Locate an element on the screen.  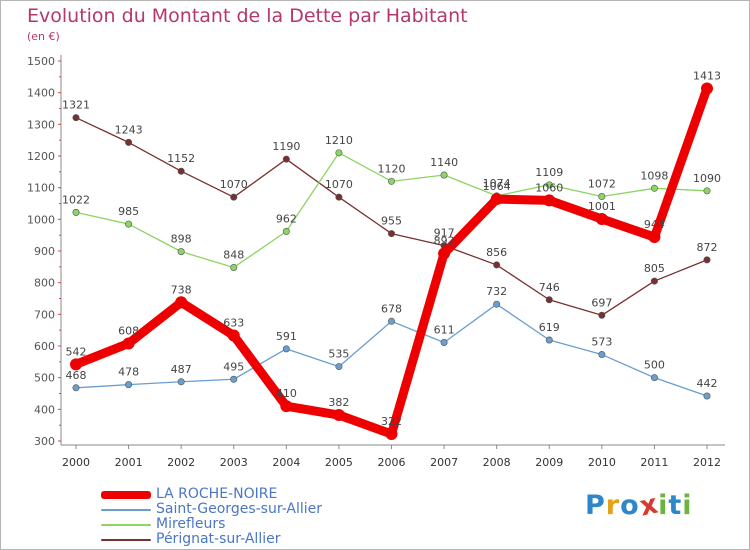
data-label: 608 is located at coordinates (128, 330).